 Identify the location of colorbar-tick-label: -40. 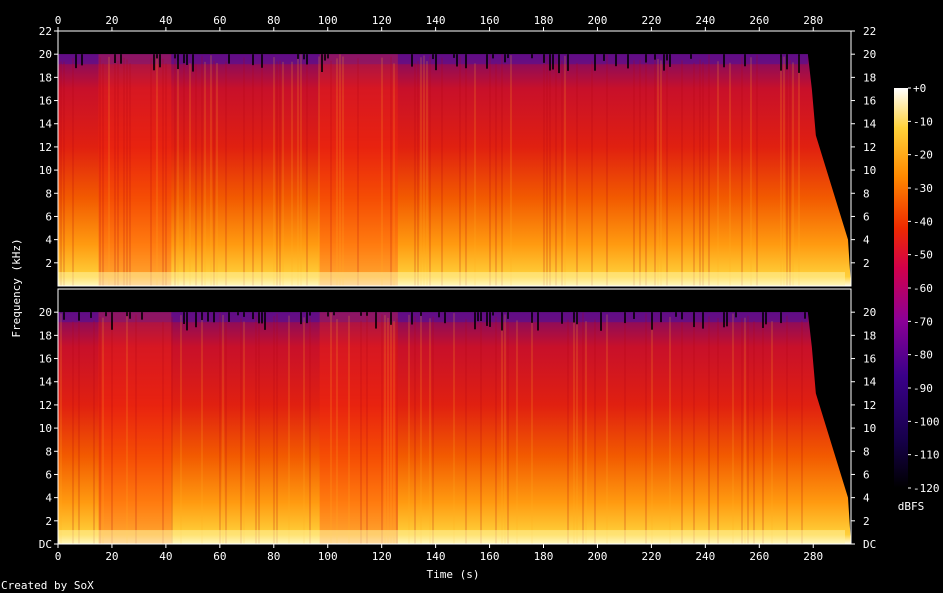
(923, 221).